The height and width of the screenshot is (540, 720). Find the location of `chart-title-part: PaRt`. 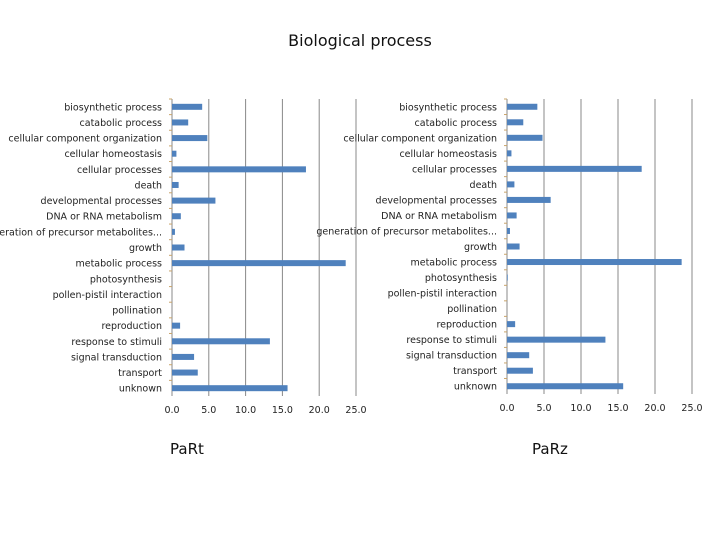

chart-title-part: PaRt is located at coordinates (187, 449).